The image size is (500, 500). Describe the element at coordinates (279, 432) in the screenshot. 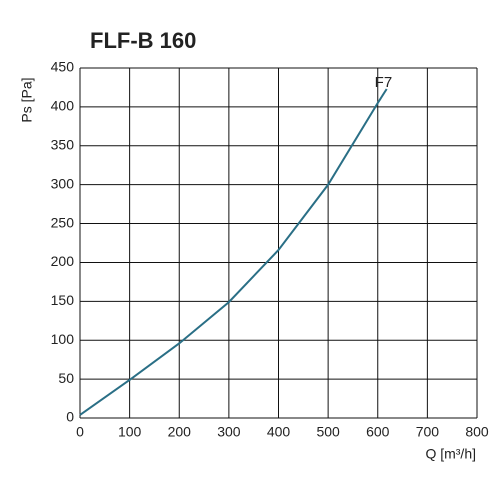

I see `x-tick-label: 400` at that location.